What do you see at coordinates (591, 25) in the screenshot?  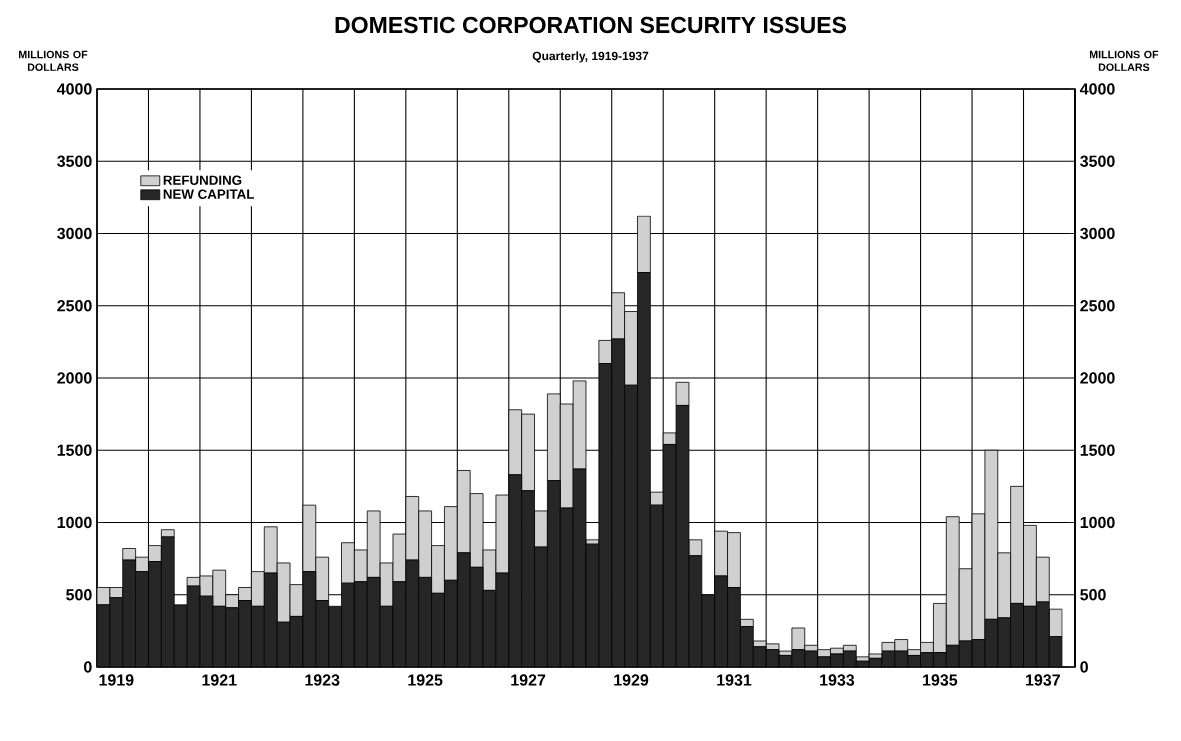 I see `chart-title: DOMESTIC CORPORATION SECURITY ISSUES` at bounding box center [591, 25].